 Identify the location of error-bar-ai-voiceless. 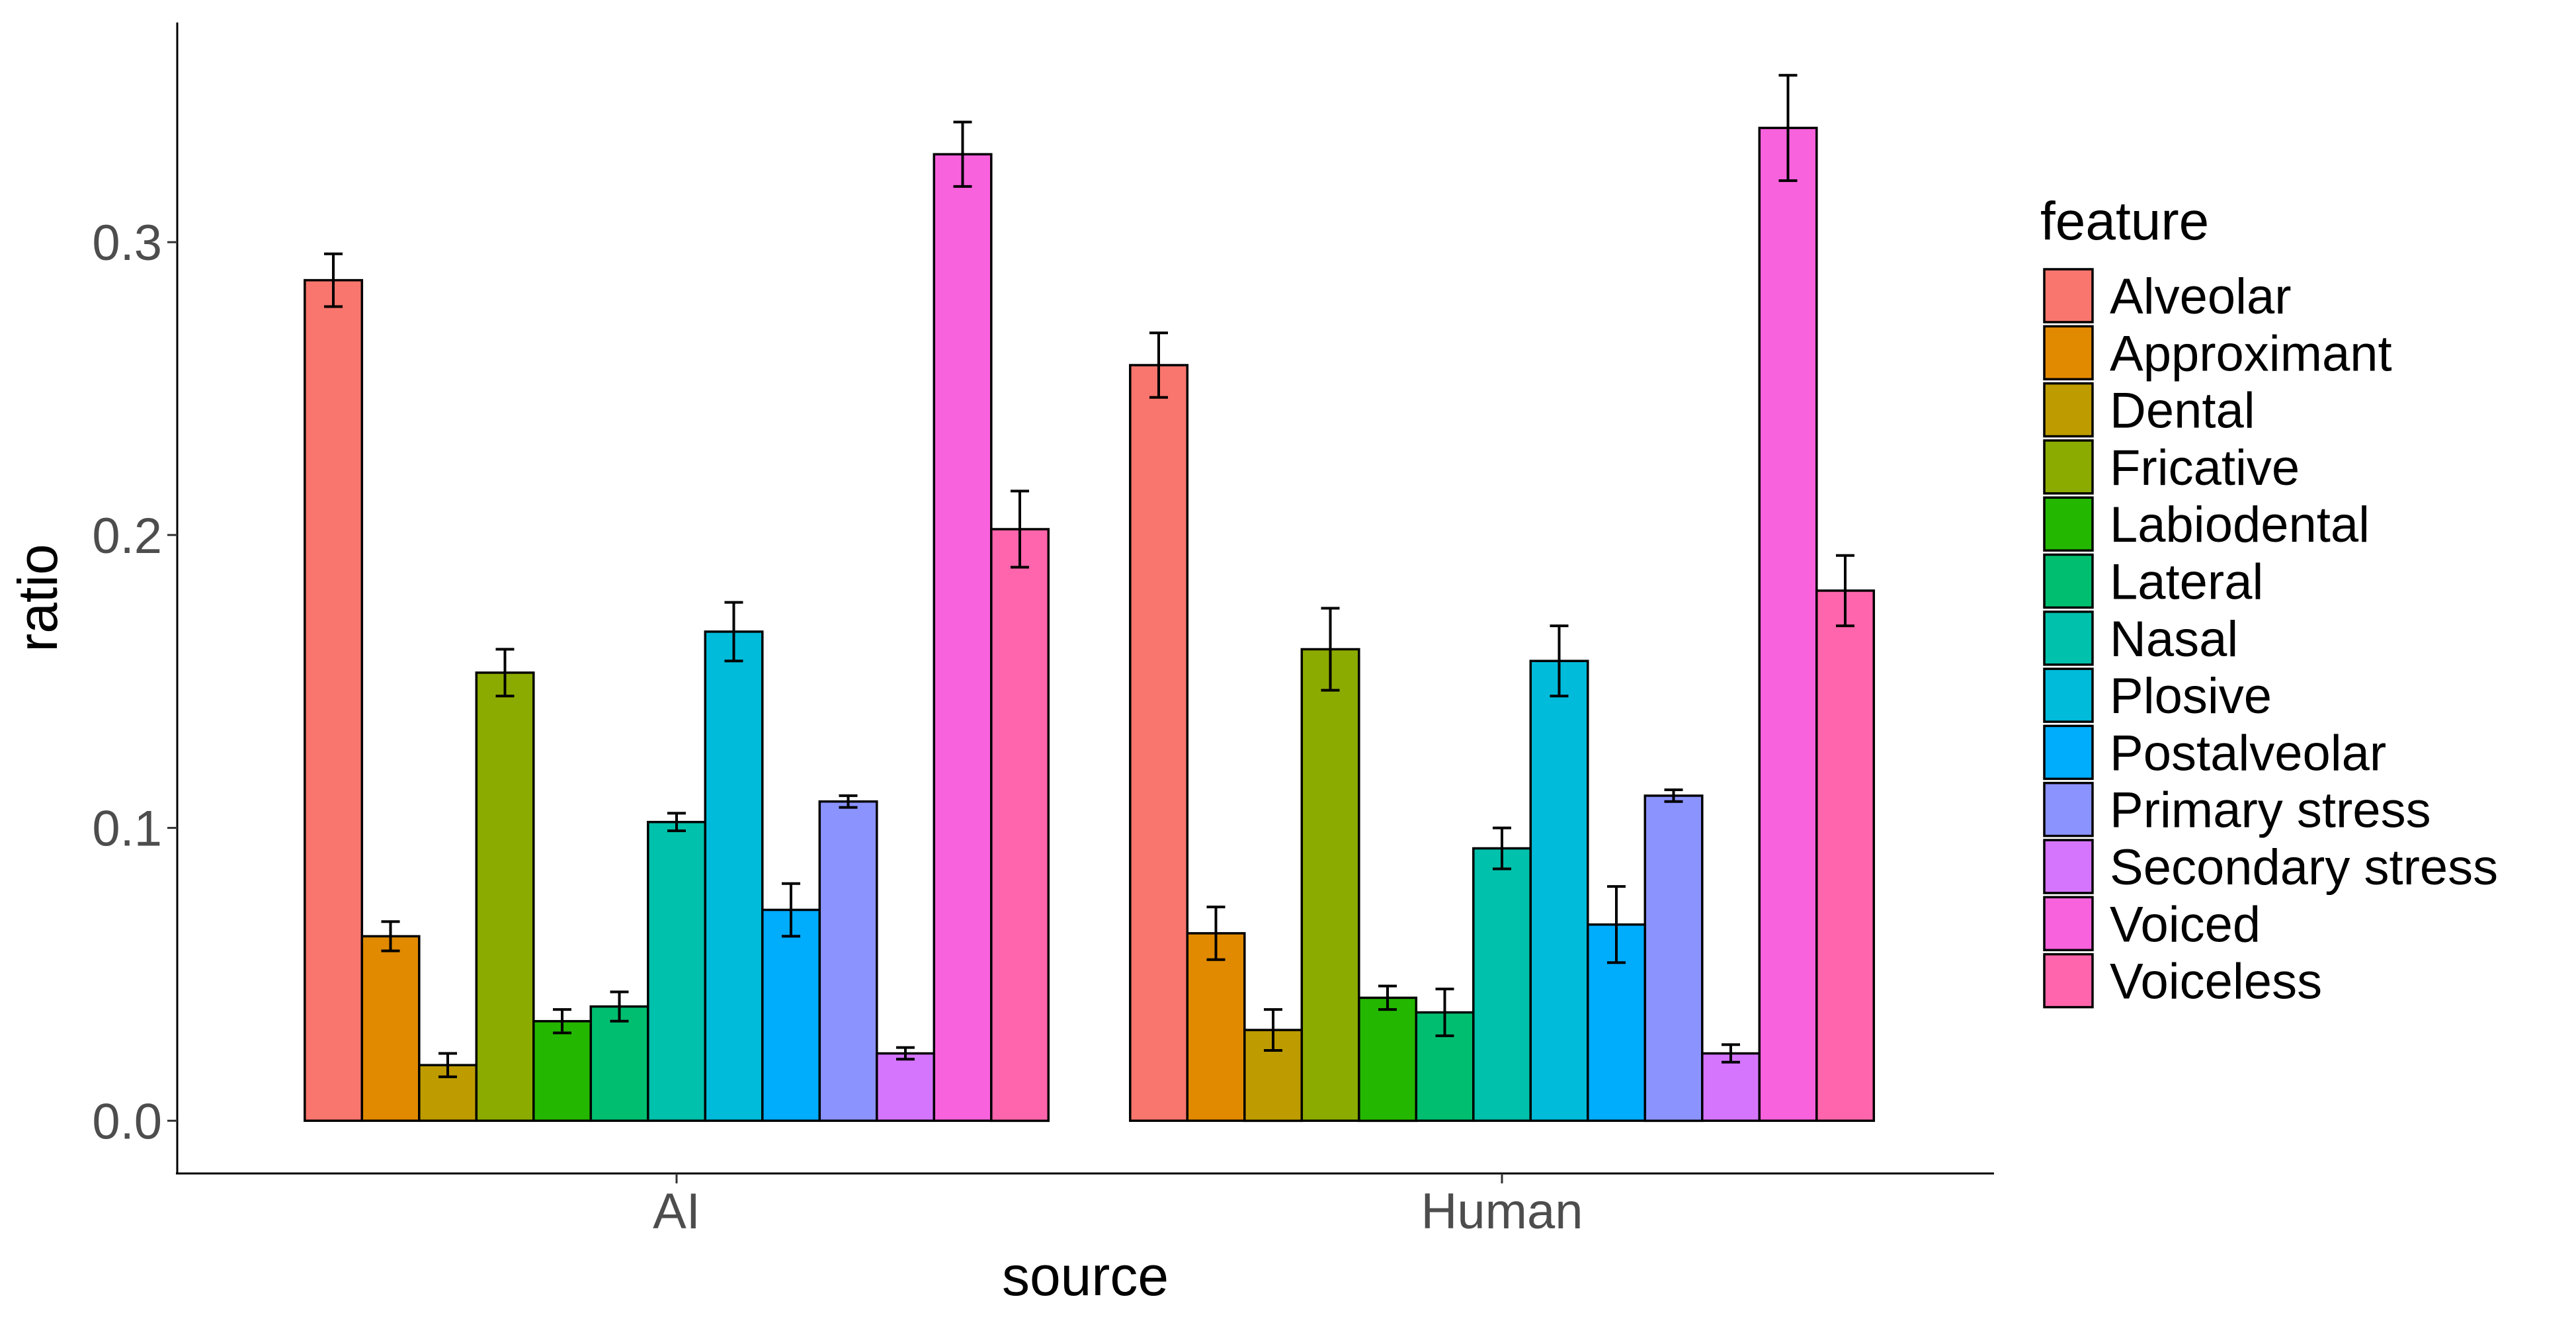
(1020, 529).